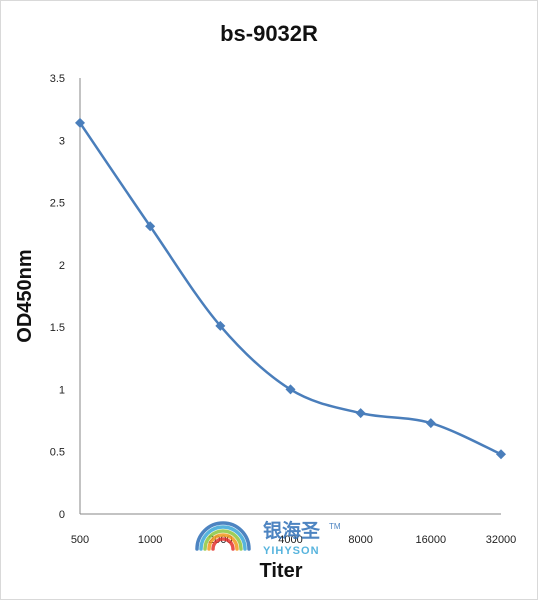 This screenshot has width=538, height=604. What do you see at coordinates (25, 295) in the screenshot?
I see `y-axis-title: OD450nm` at bounding box center [25, 295].